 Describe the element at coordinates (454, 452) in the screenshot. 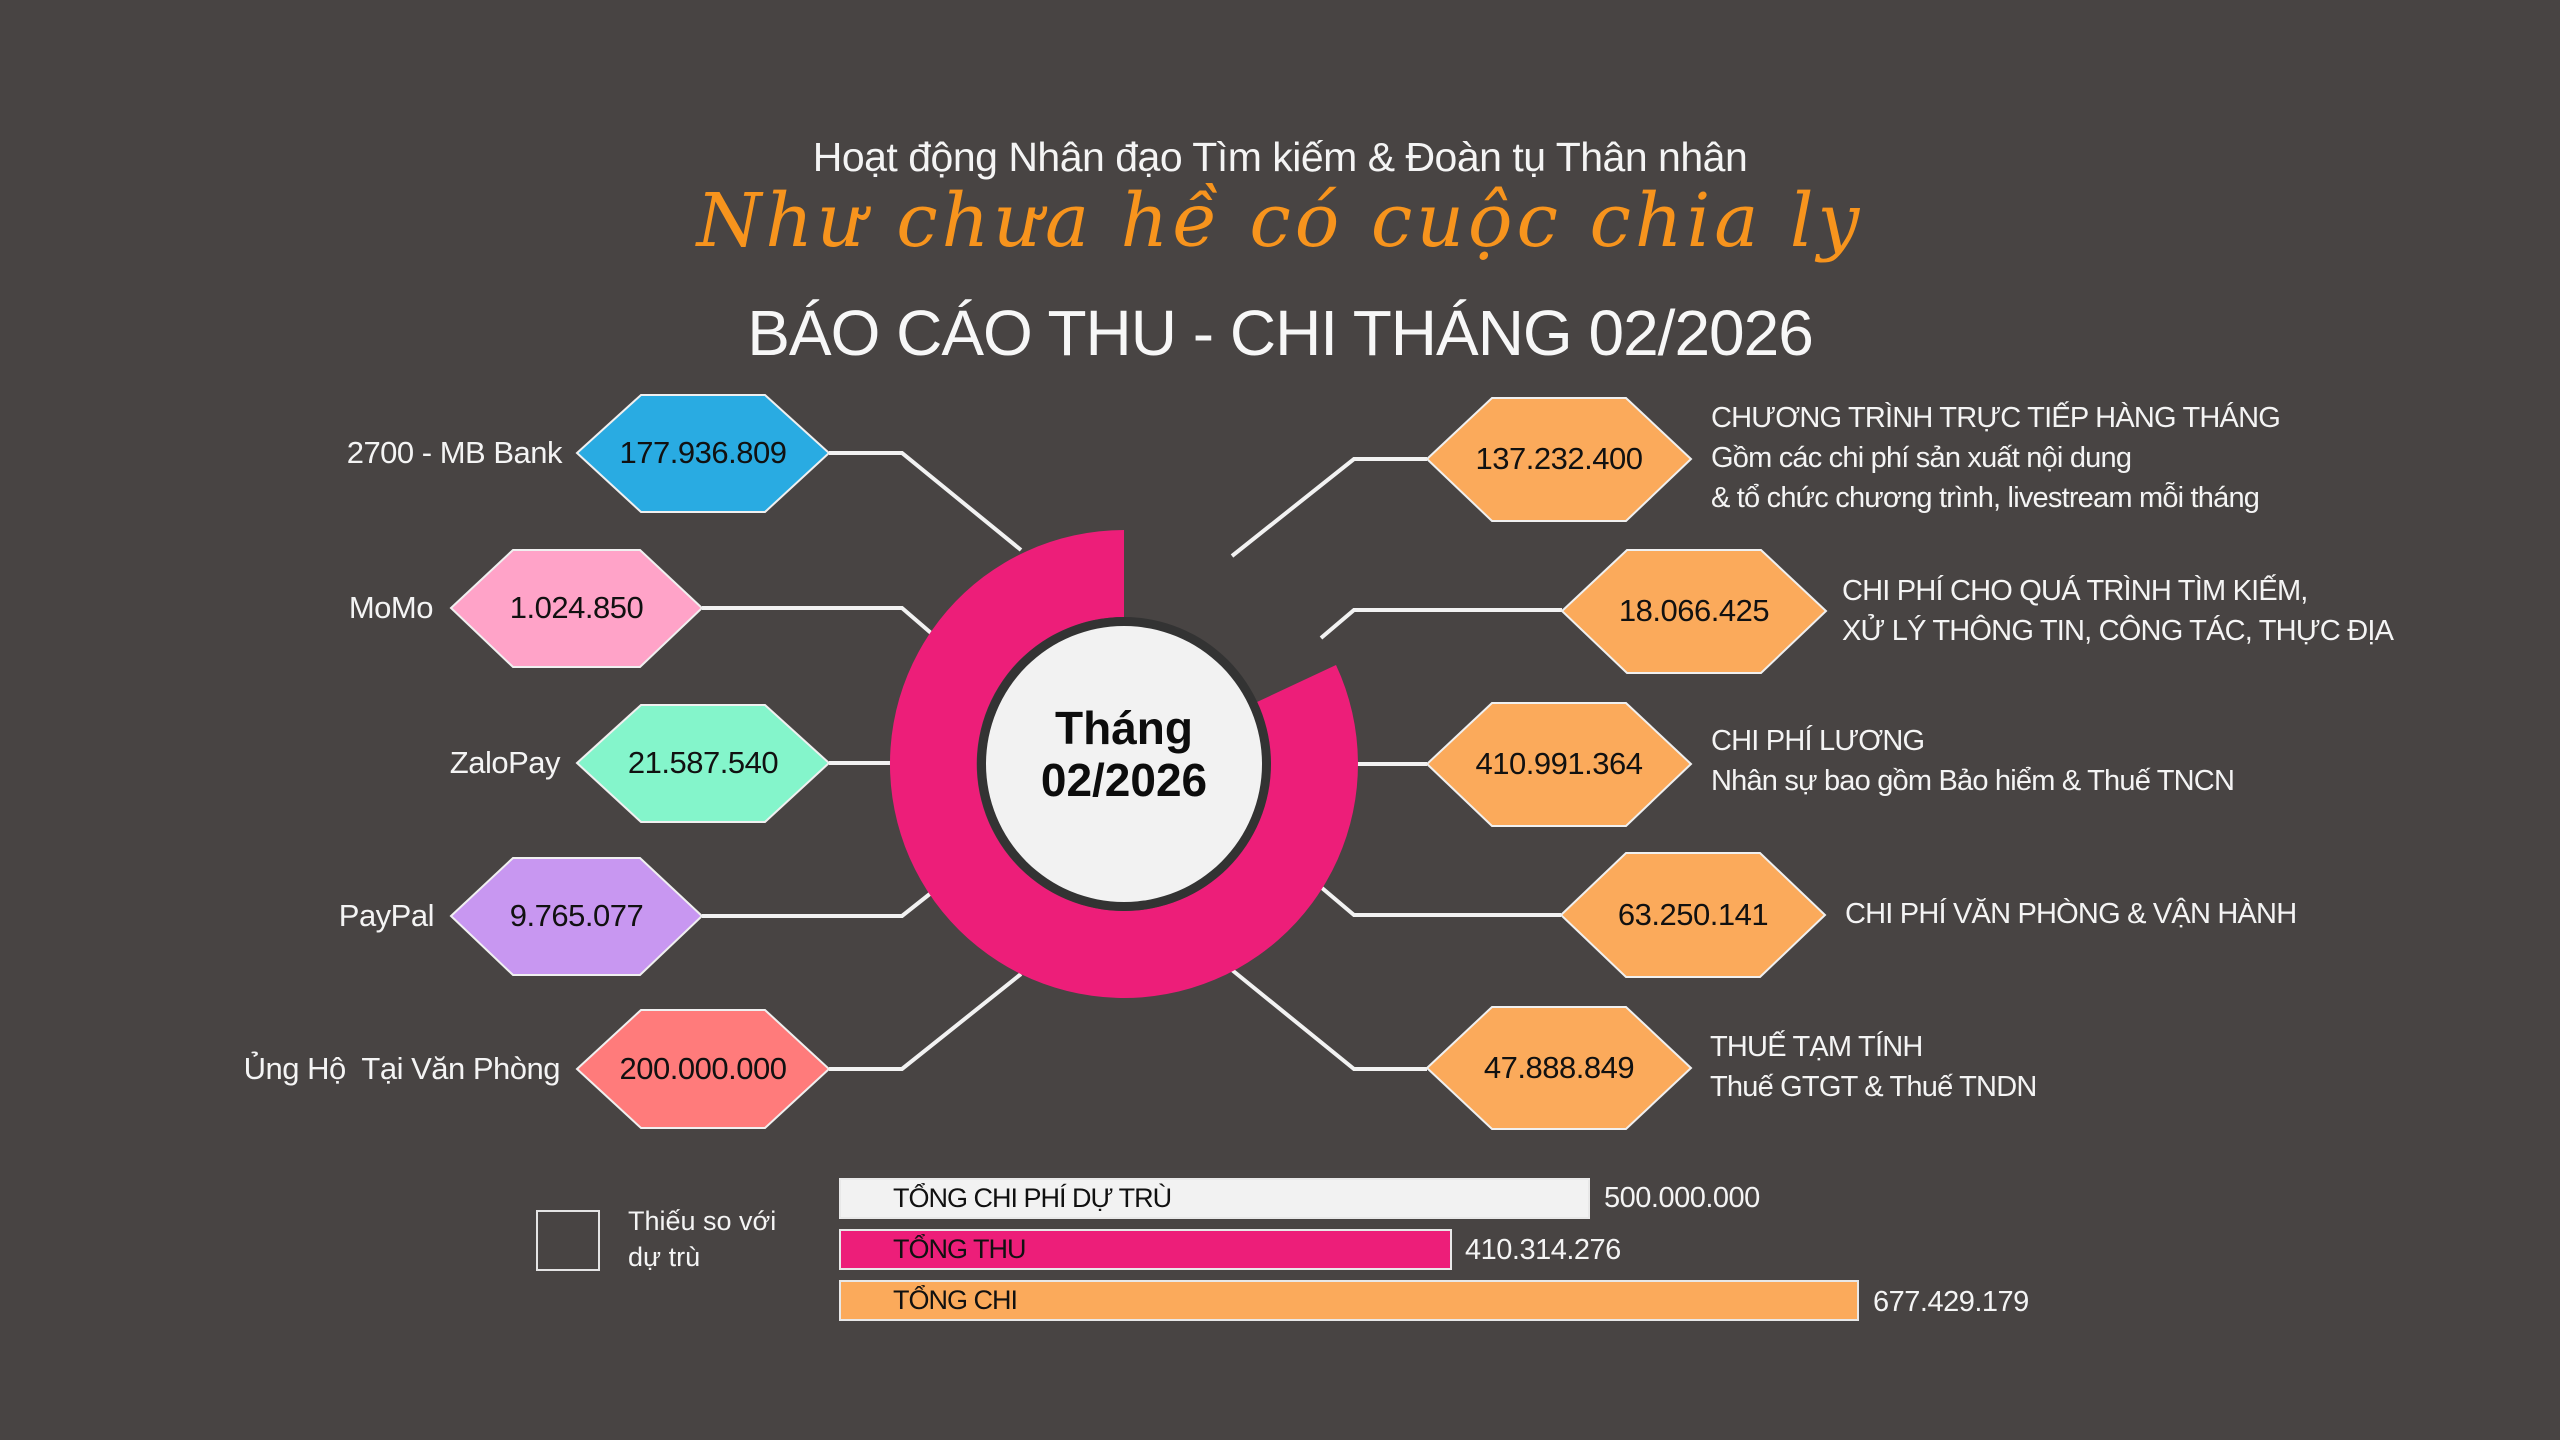

I see `source-label-mbbank: 2700 - MB Bank` at that location.